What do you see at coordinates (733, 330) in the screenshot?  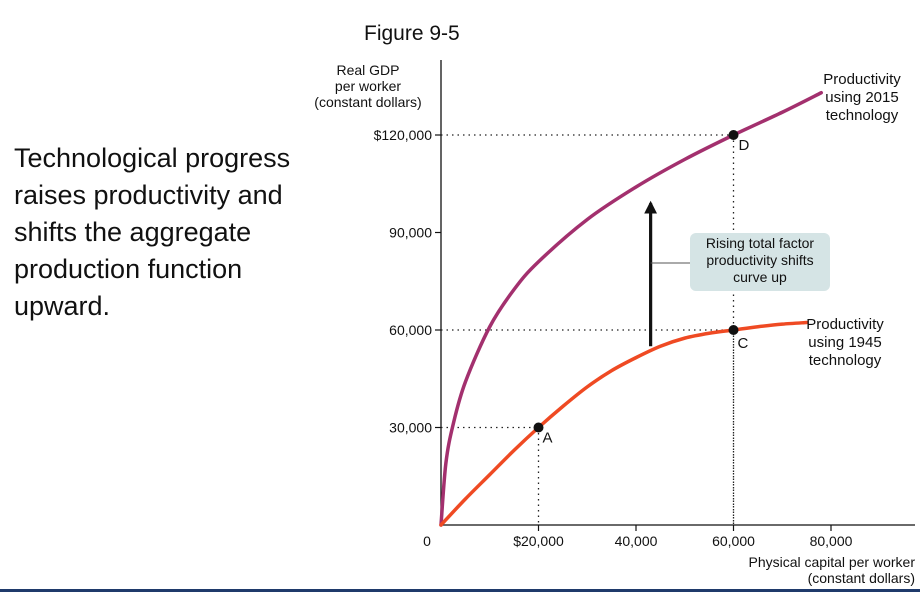 I see `point-c` at bounding box center [733, 330].